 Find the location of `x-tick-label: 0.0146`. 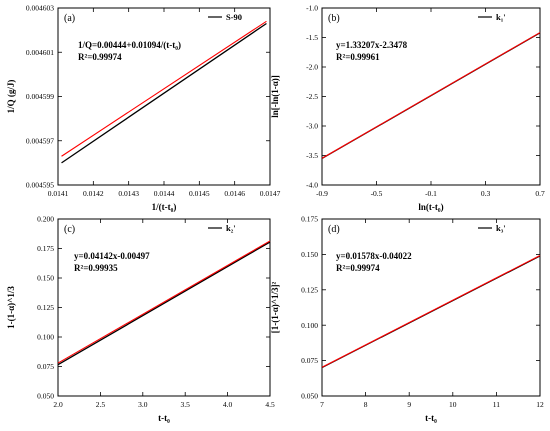

x-tick-label: 0.0146 is located at coordinates (234, 193).